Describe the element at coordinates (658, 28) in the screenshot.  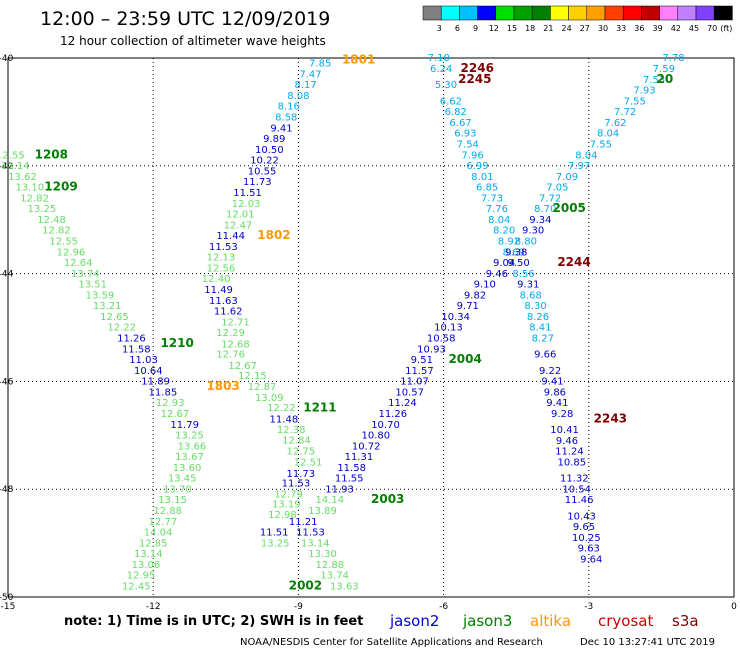
I see `color-scale-label: 39` at that location.